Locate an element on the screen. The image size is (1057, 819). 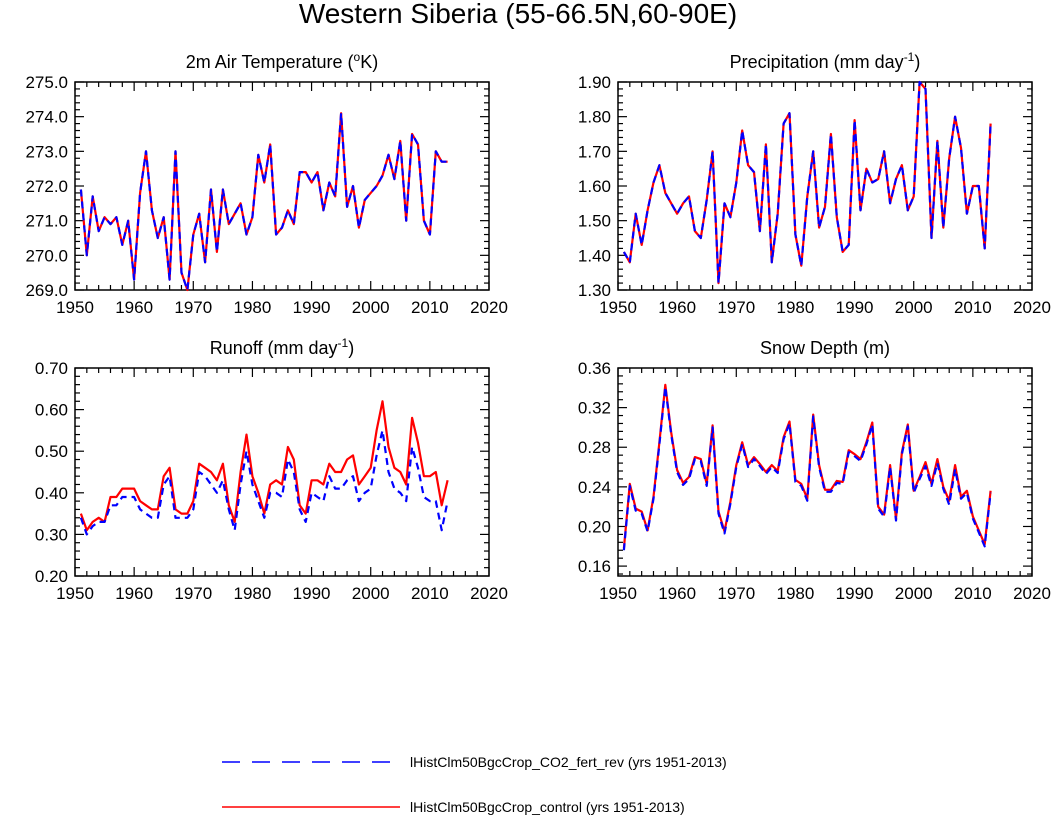
y-tick-label: 273.0 is located at coordinates (46, 151).